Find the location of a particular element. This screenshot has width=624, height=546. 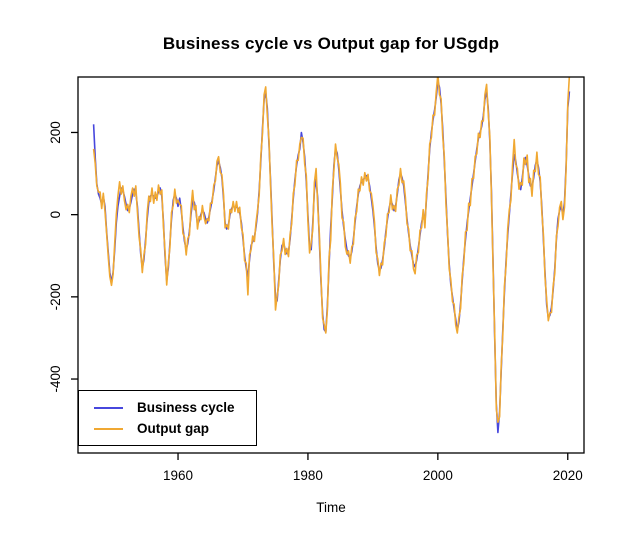

y-tick-label: -400 is located at coordinates (55, 379).